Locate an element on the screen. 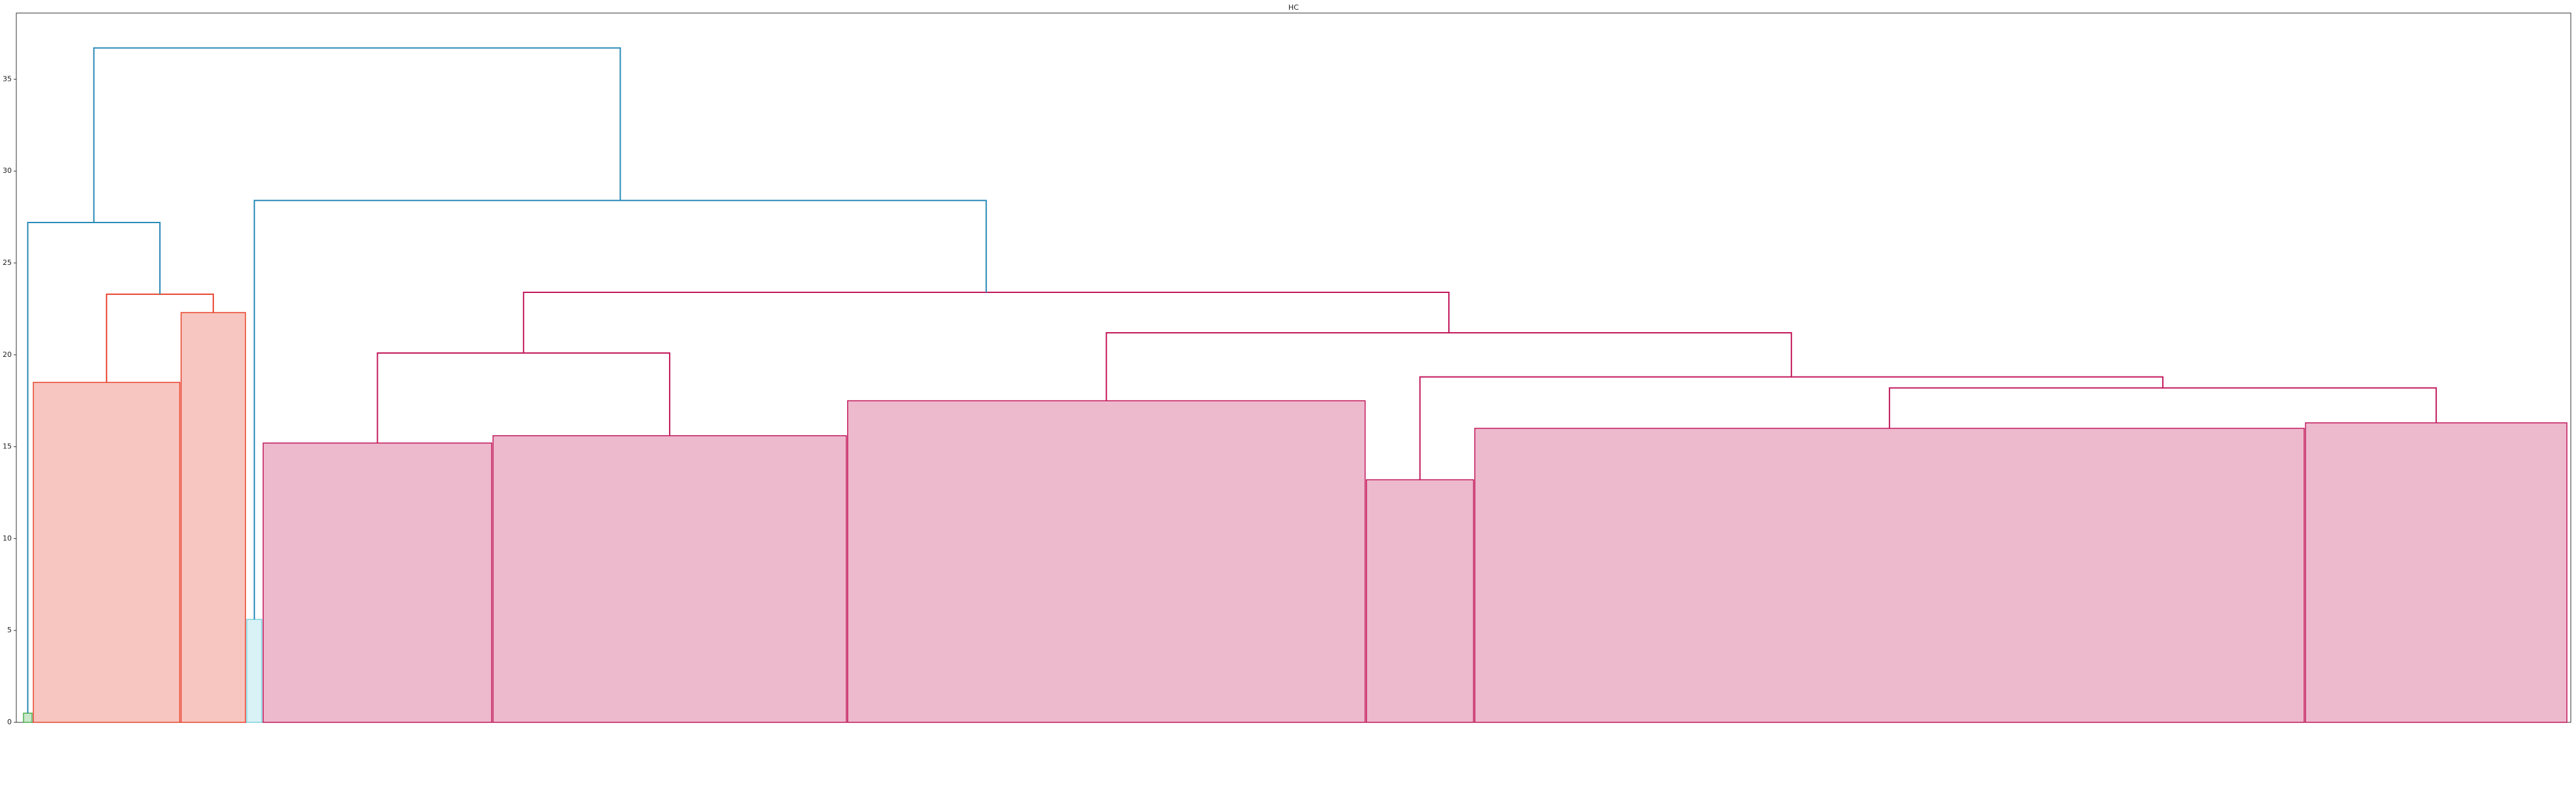 This screenshot has height=800, width=2576. y-tick-label: 20 is located at coordinates (7, 354).